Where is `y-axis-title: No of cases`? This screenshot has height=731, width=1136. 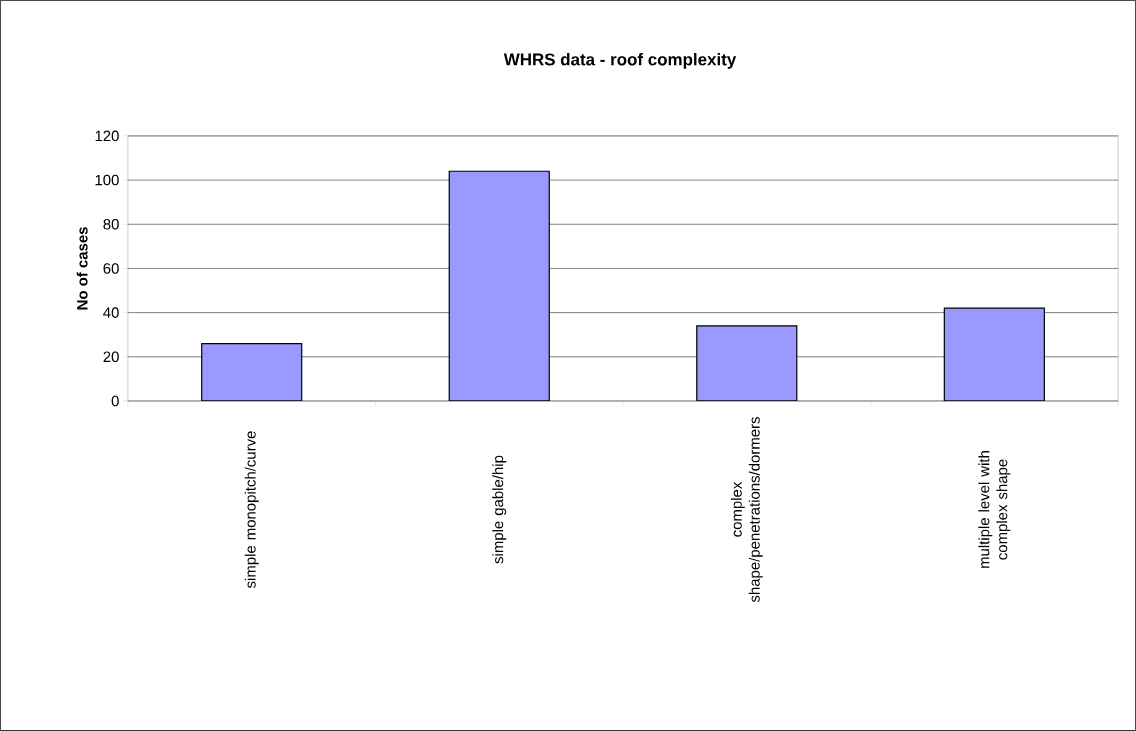 y-axis-title: No of cases is located at coordinates (82, 268).